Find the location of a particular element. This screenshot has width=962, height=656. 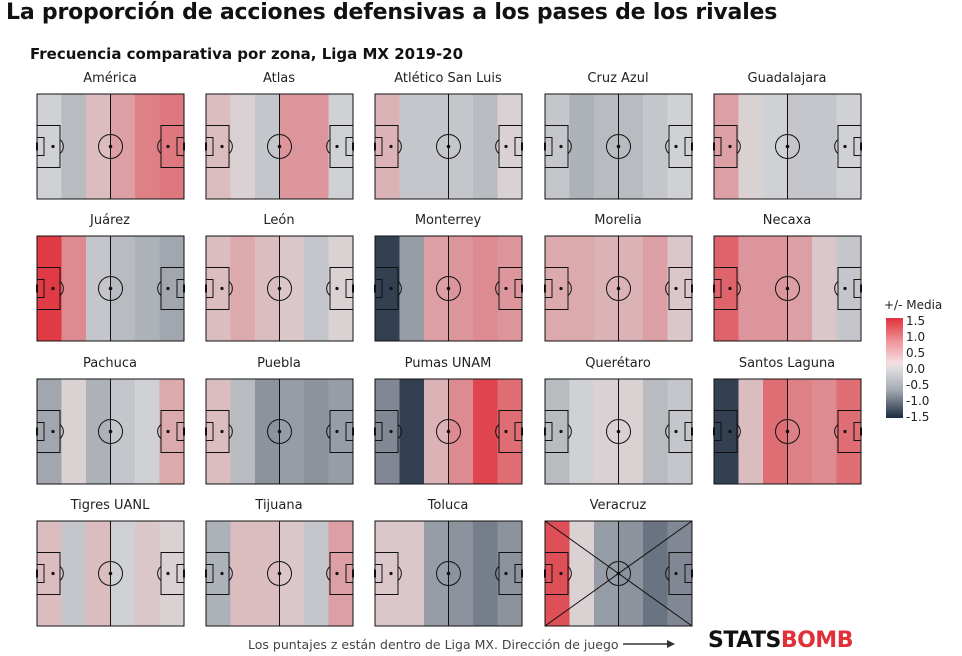

team-panel: Pachuca is located at coordinates (116, 421).